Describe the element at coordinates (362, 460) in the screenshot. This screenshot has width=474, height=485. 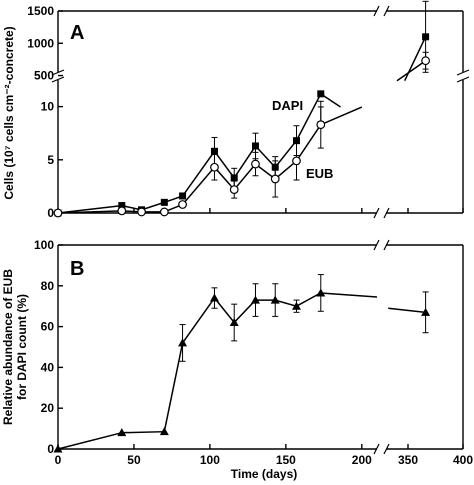
I see `x-tick-label: 200` at that location.